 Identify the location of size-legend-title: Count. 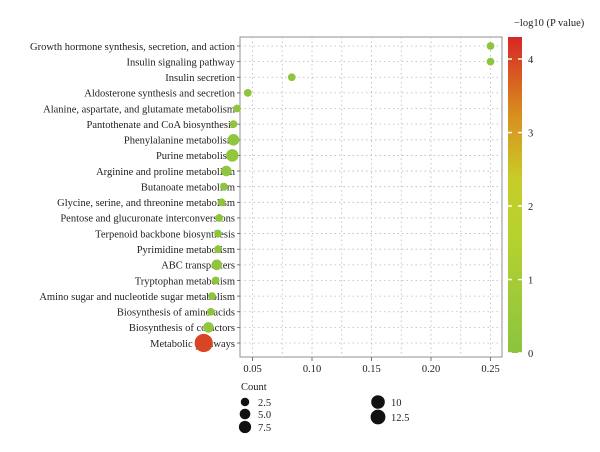
(254, 387).